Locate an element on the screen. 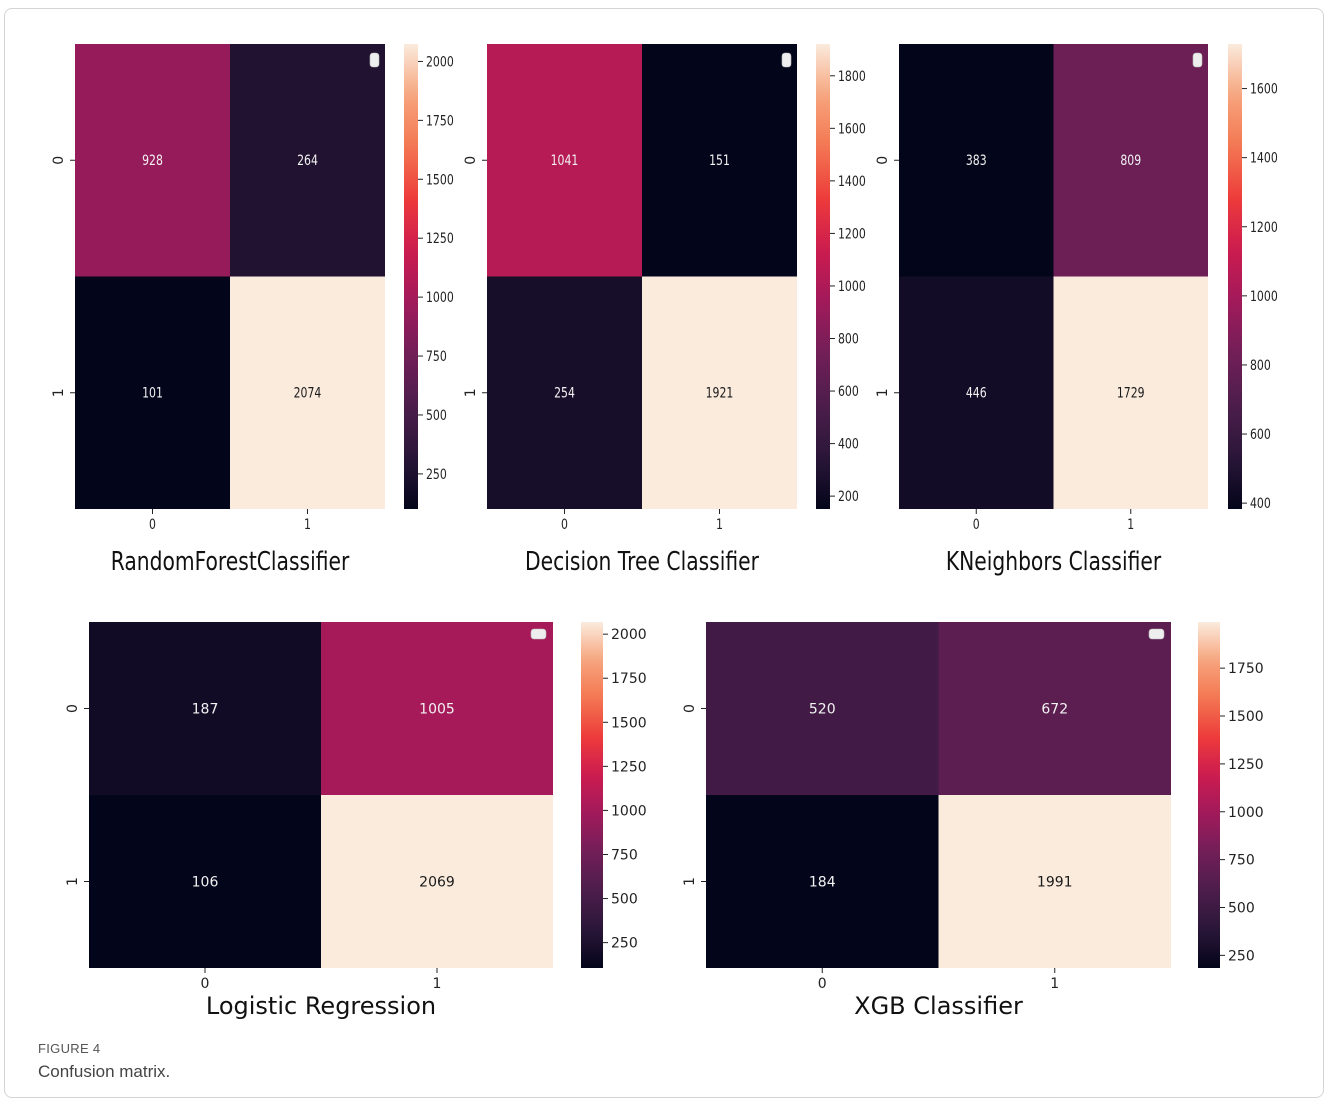  figure-caption: Confusion matrix. is located at coordinates (104, 1071).